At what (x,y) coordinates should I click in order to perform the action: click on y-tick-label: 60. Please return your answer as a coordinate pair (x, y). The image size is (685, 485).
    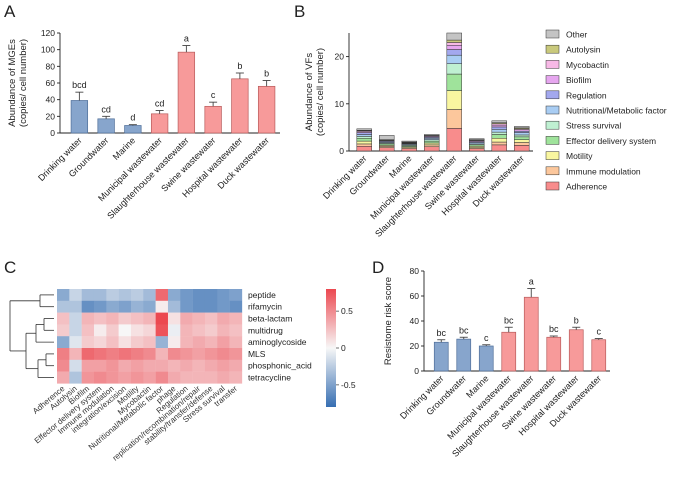
    Looking at the image, I should click on (51, 83).